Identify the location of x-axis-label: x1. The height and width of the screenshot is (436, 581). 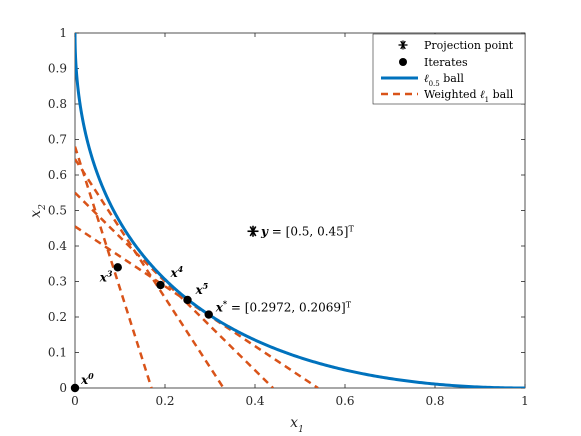
(297, 425).